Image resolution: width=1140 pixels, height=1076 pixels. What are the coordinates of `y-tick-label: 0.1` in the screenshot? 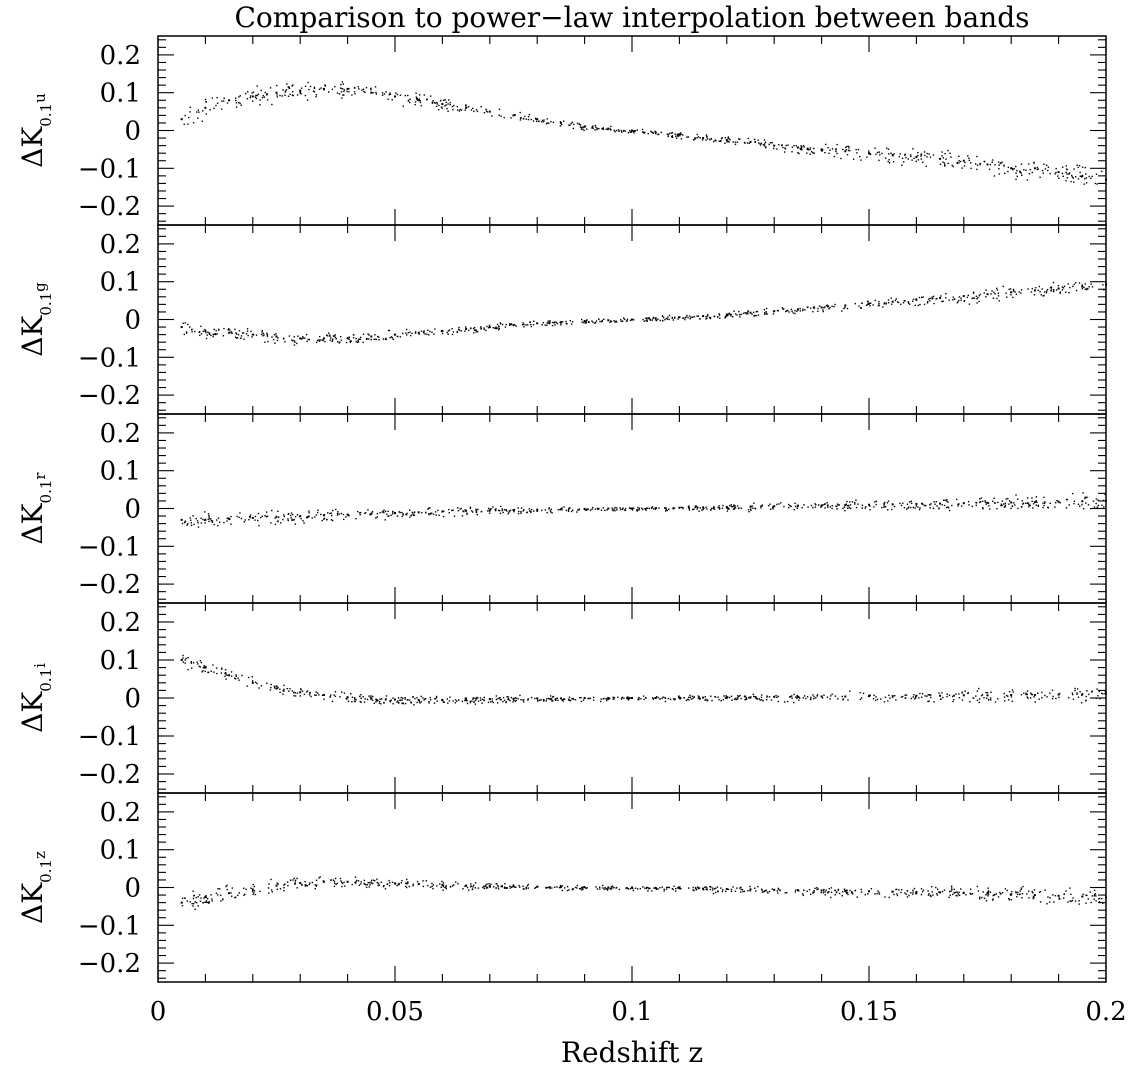 It's located at (120, 661).